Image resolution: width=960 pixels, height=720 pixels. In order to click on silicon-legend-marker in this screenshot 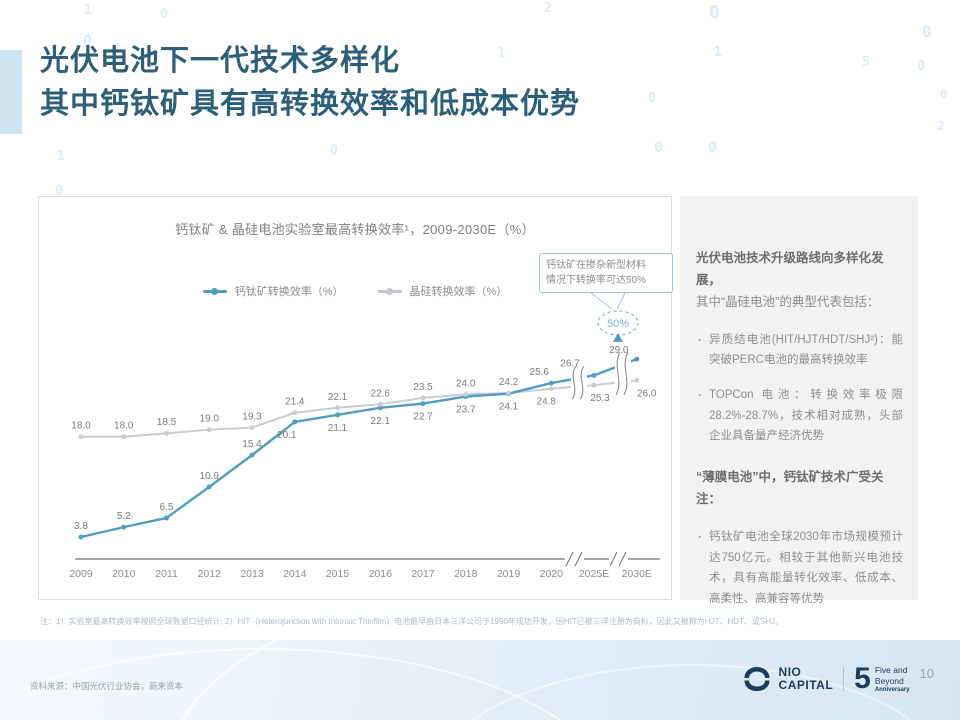, I will do `click(389, 291)`.